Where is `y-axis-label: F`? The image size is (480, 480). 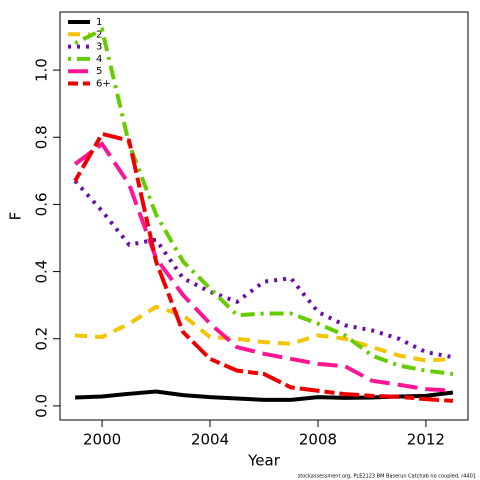
y-axis-label: F is located at coordinates (16, 216).